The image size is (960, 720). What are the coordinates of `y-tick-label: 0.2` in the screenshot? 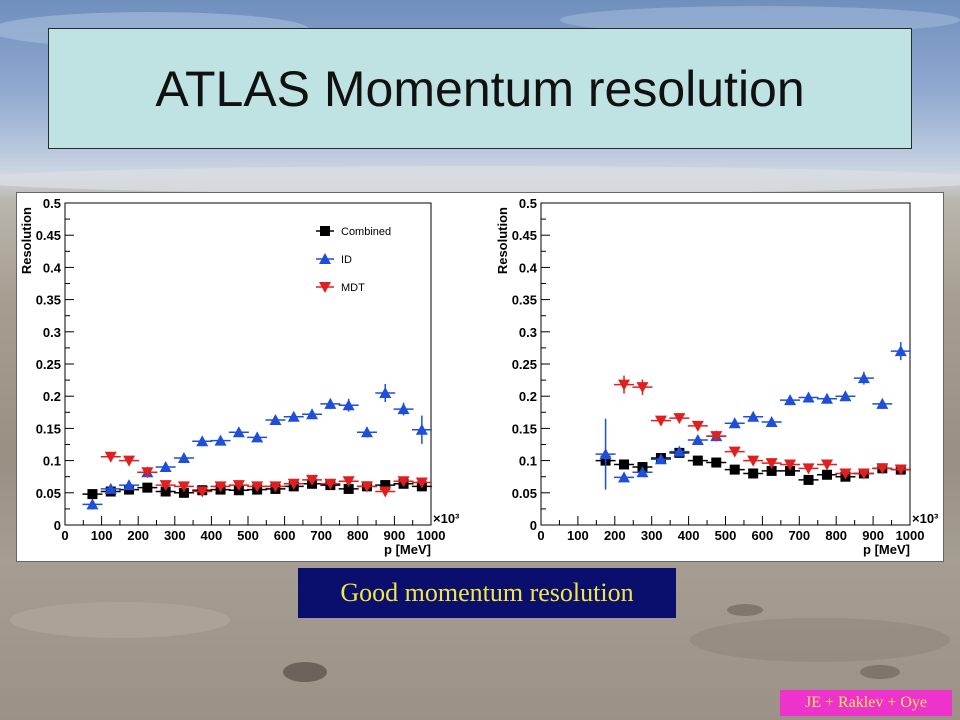 It's located at (52, 396).